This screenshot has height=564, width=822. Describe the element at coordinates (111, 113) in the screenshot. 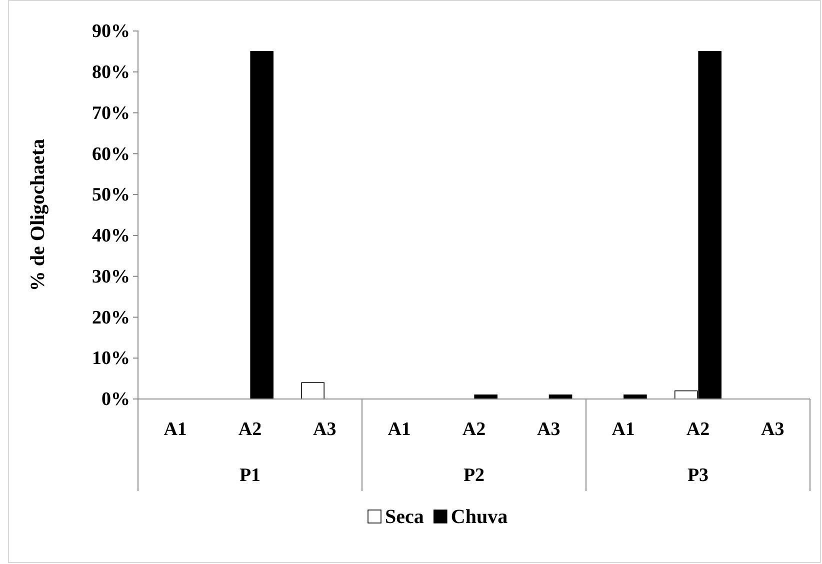

I see `y-tick-label: 70%` at that location.